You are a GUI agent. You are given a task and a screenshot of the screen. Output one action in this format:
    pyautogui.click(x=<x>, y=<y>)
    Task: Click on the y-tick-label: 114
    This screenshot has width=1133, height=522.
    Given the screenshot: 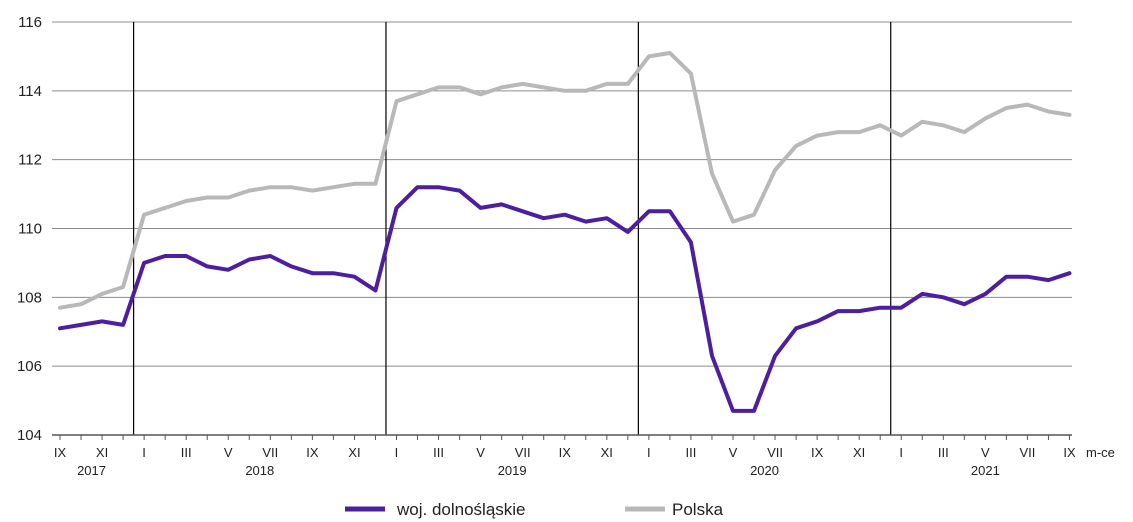 What is the action you would take?
    pyautogui.click(x=30, y=91)
    